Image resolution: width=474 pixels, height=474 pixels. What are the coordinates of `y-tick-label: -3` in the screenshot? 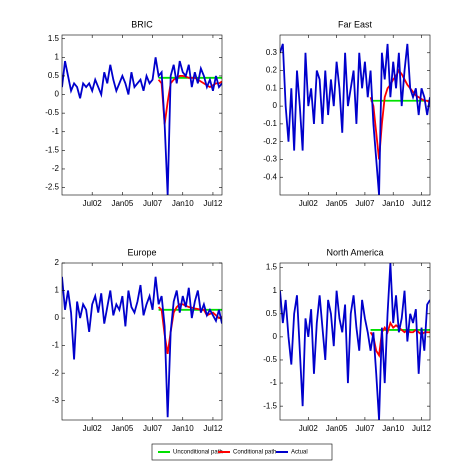 It's located at (56, 400).